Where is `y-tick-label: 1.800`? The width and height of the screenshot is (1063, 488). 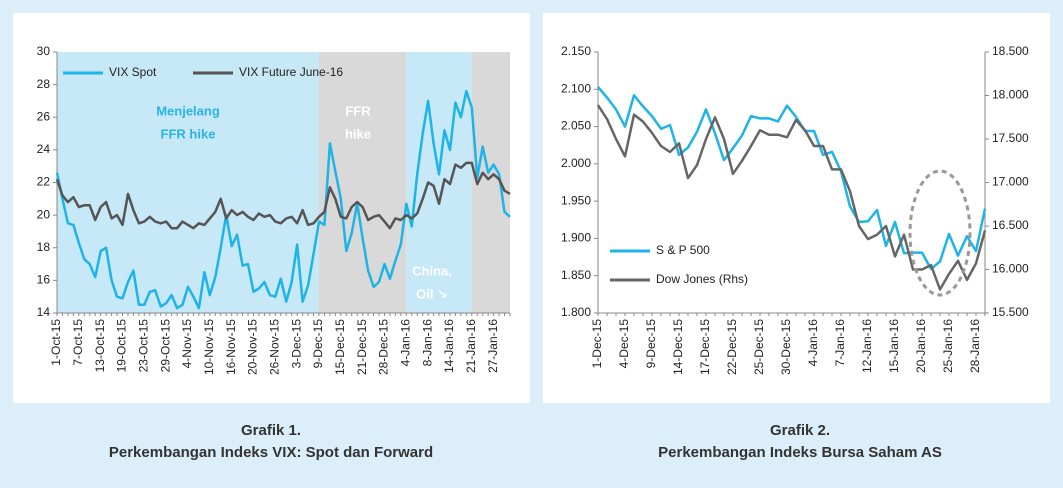 y-tick-label: 1.800 is located at coordinates (576, 312).